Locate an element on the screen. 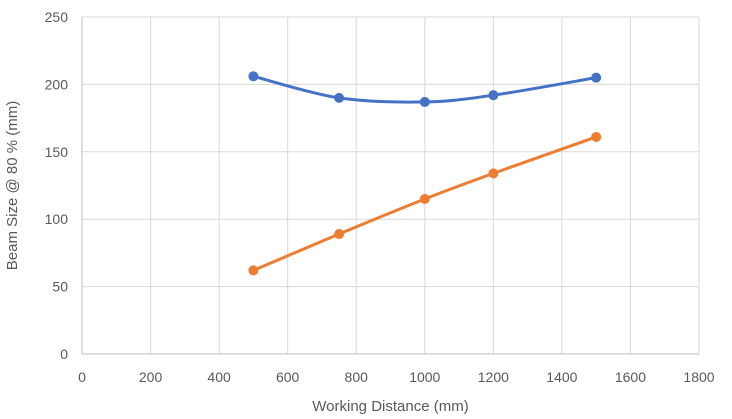  x-axis-title: Working Distance (mm) is located at coordinates (390, 406).